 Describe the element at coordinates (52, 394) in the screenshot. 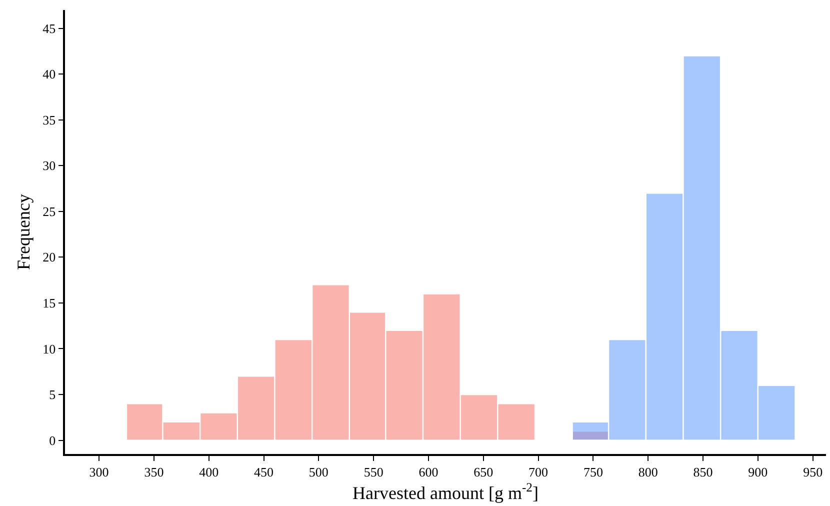

I see `y-tick-label: 5` at that location.